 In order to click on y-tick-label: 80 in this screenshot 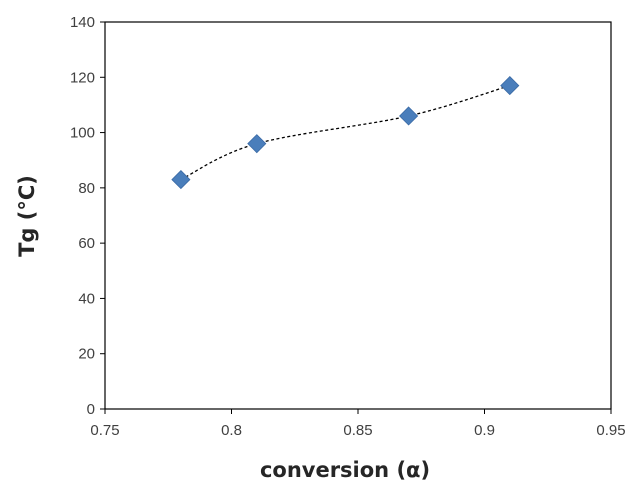, I will do `click(86, 188)`.